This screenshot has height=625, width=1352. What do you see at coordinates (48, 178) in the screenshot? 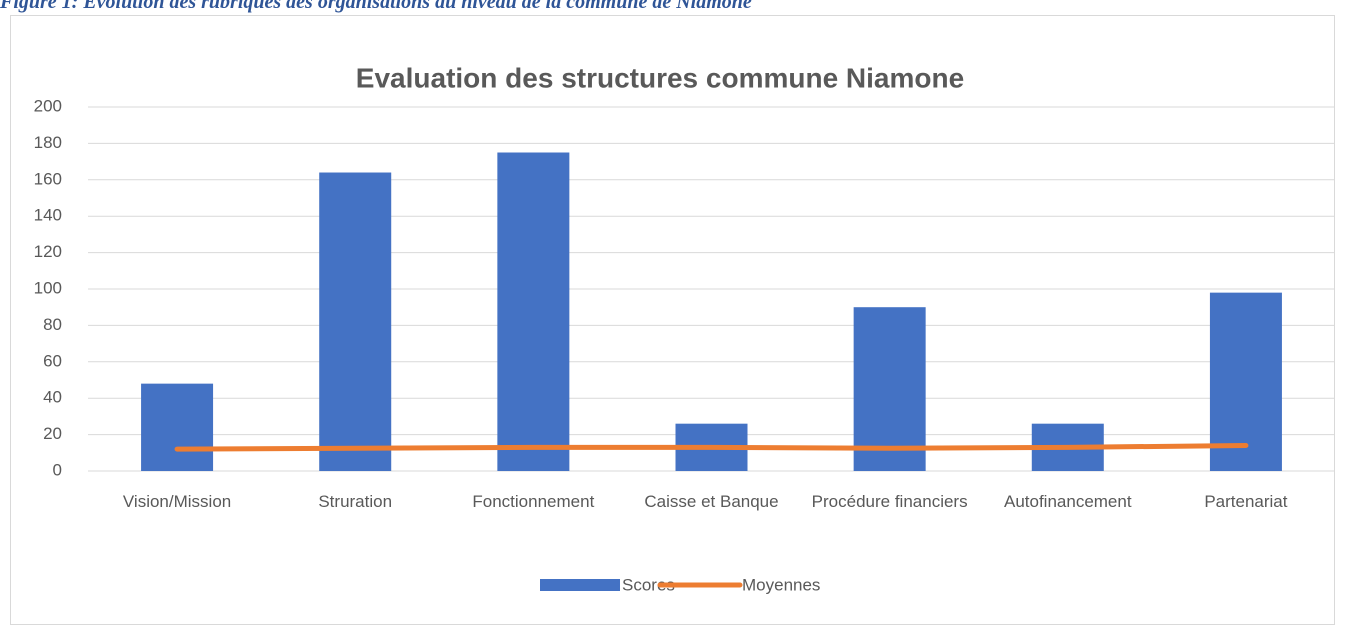
I see `y-tick-label: 160` at bounding box center [48, 178].